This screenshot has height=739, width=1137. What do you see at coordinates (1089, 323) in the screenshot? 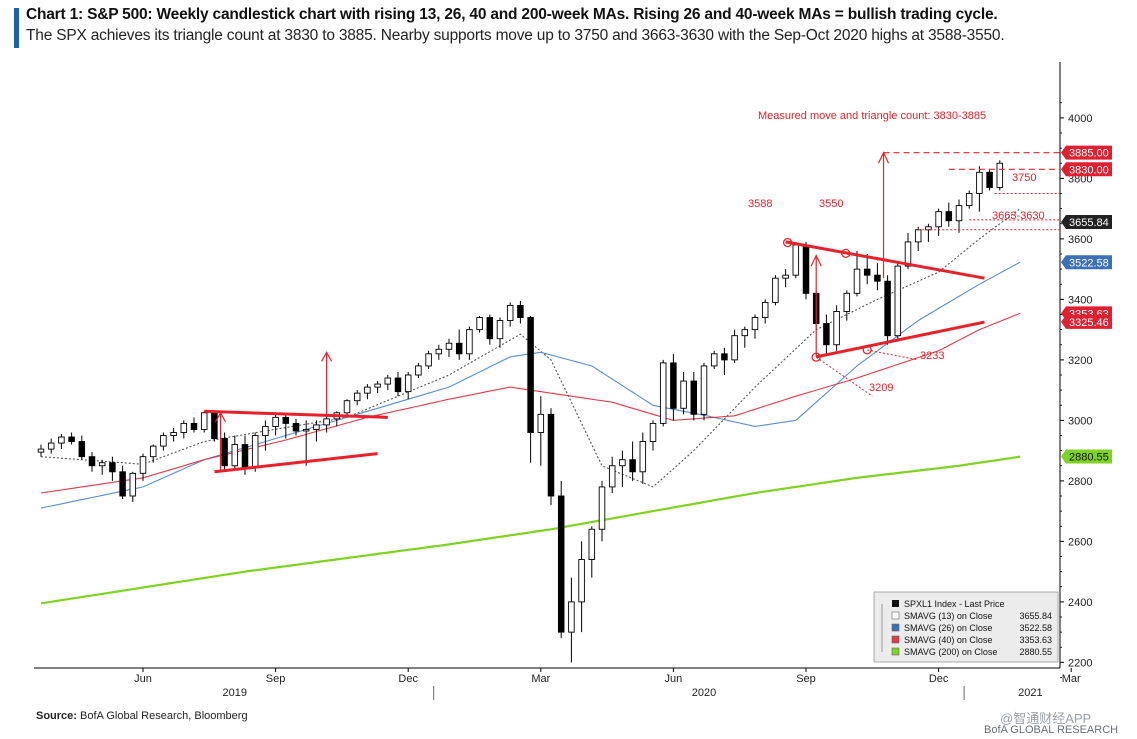
I see `price-tag-text: 3325.46` at bounding box center [1089, 323].